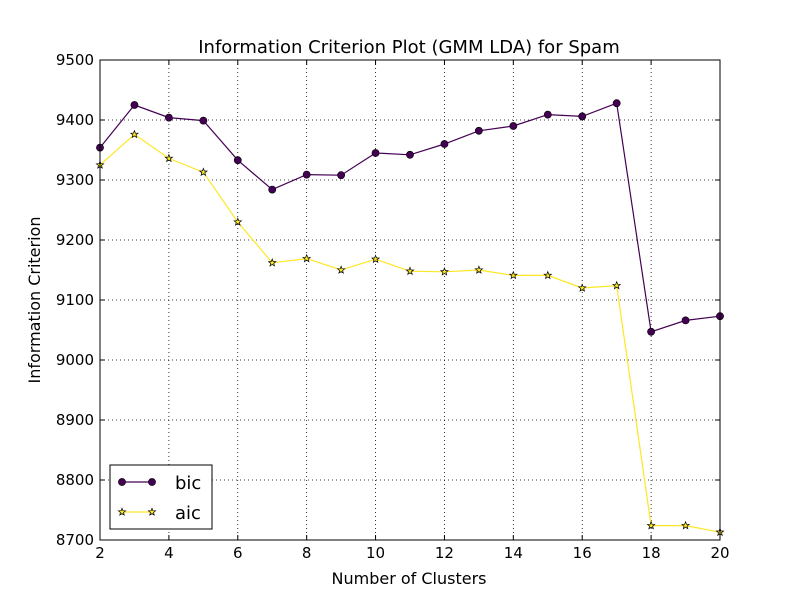 This screenshot has width=800, height=600. I want to click on x-tick-label: 16, so click(582, 553).